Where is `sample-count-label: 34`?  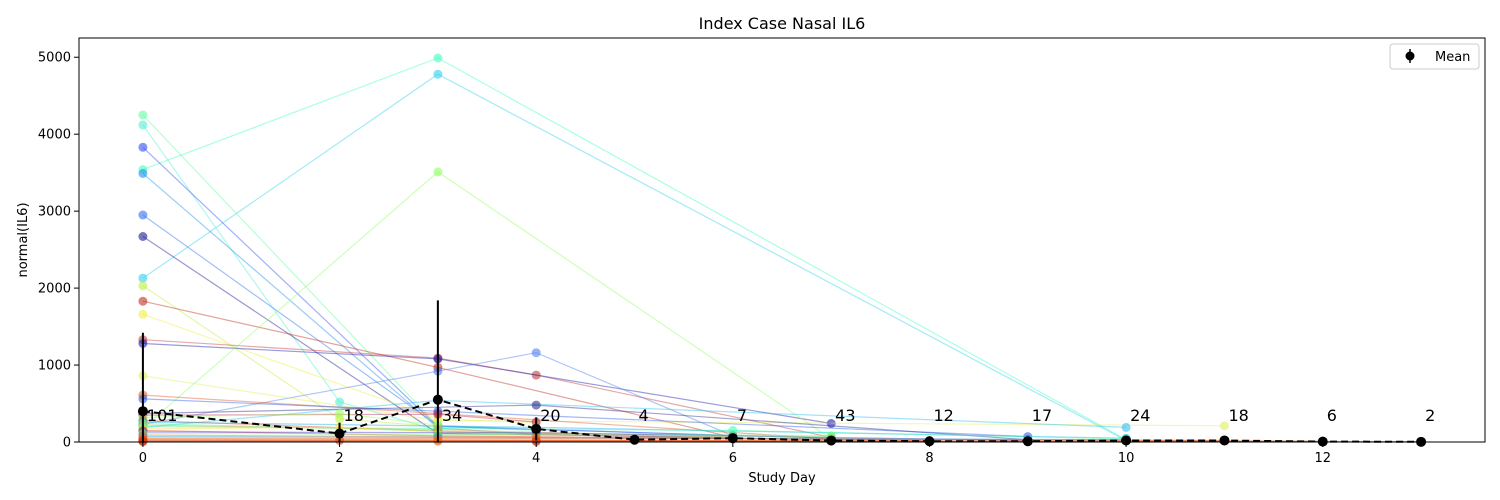 sample-count-label: 34 is located at coordinates (452, 415).